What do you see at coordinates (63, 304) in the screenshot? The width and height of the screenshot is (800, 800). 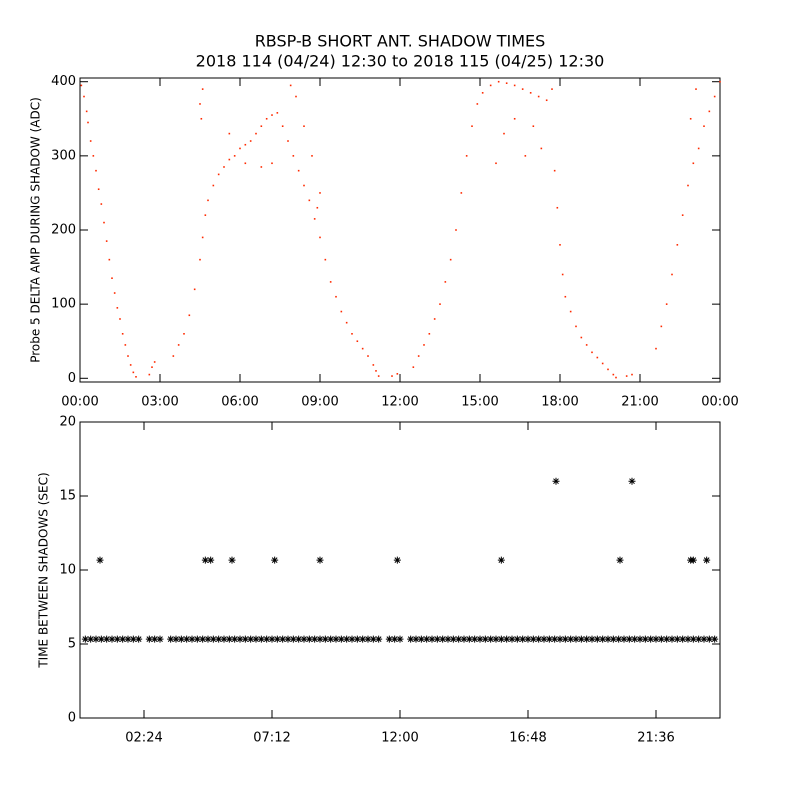 I see `y-tick-label: 100` at bounding box center [63, 304].